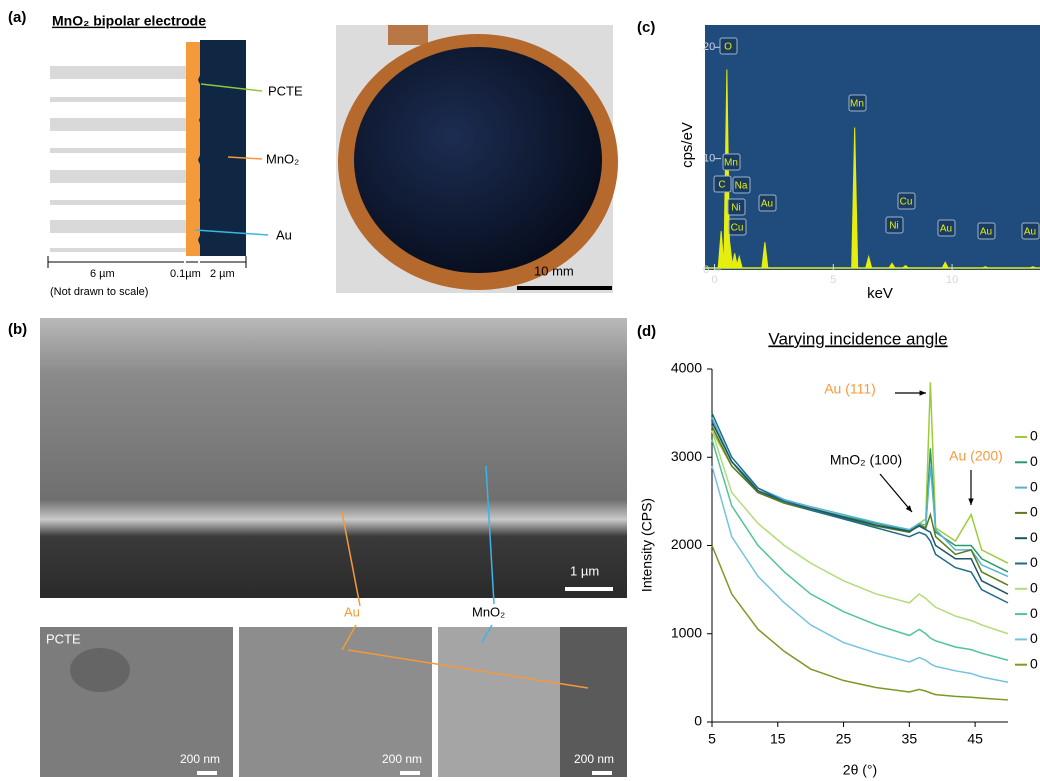 This screenshot has width=1040, height=781. What do you see at coordinates (844, 739) in the screenshot?
I see `x-tick-label: 25` at bounding box center [844, 739].